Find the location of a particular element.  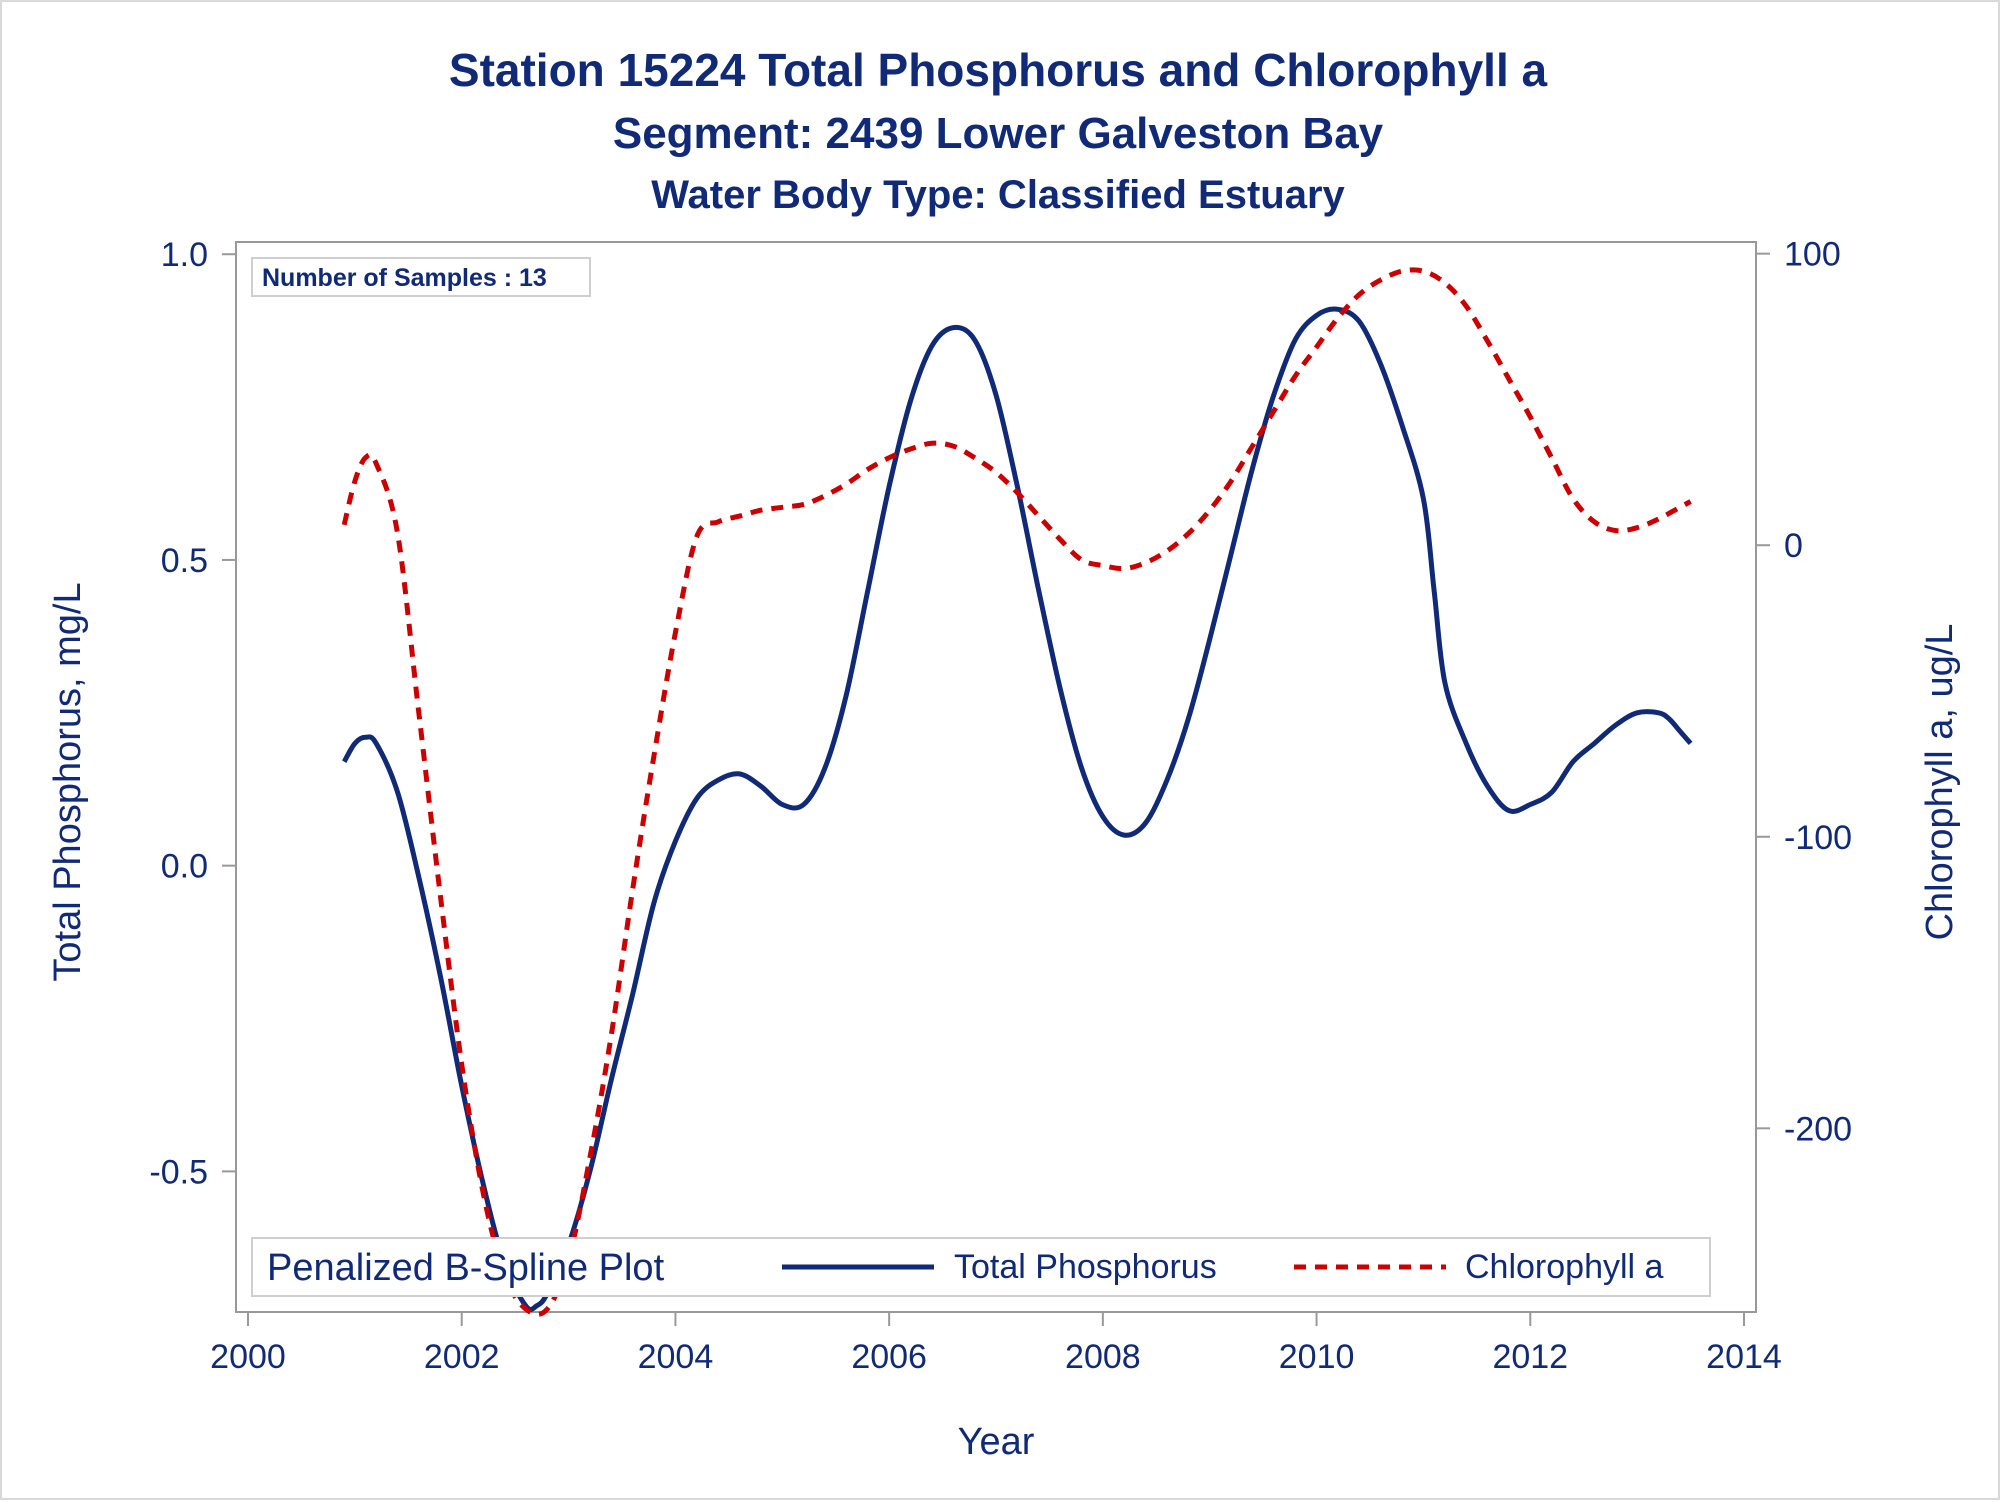

legend-label-total-phosphorus: Total Phosphorus is located at coordinates (1085, 1267).